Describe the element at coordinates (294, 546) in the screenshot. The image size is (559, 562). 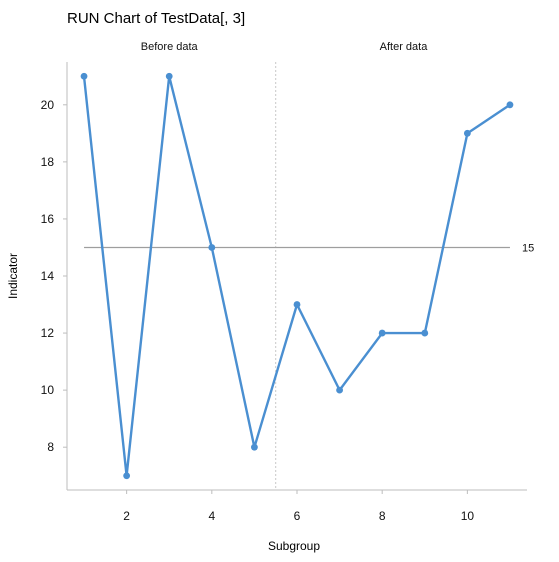
I see `x-axis-label: Subgroup` at that location.